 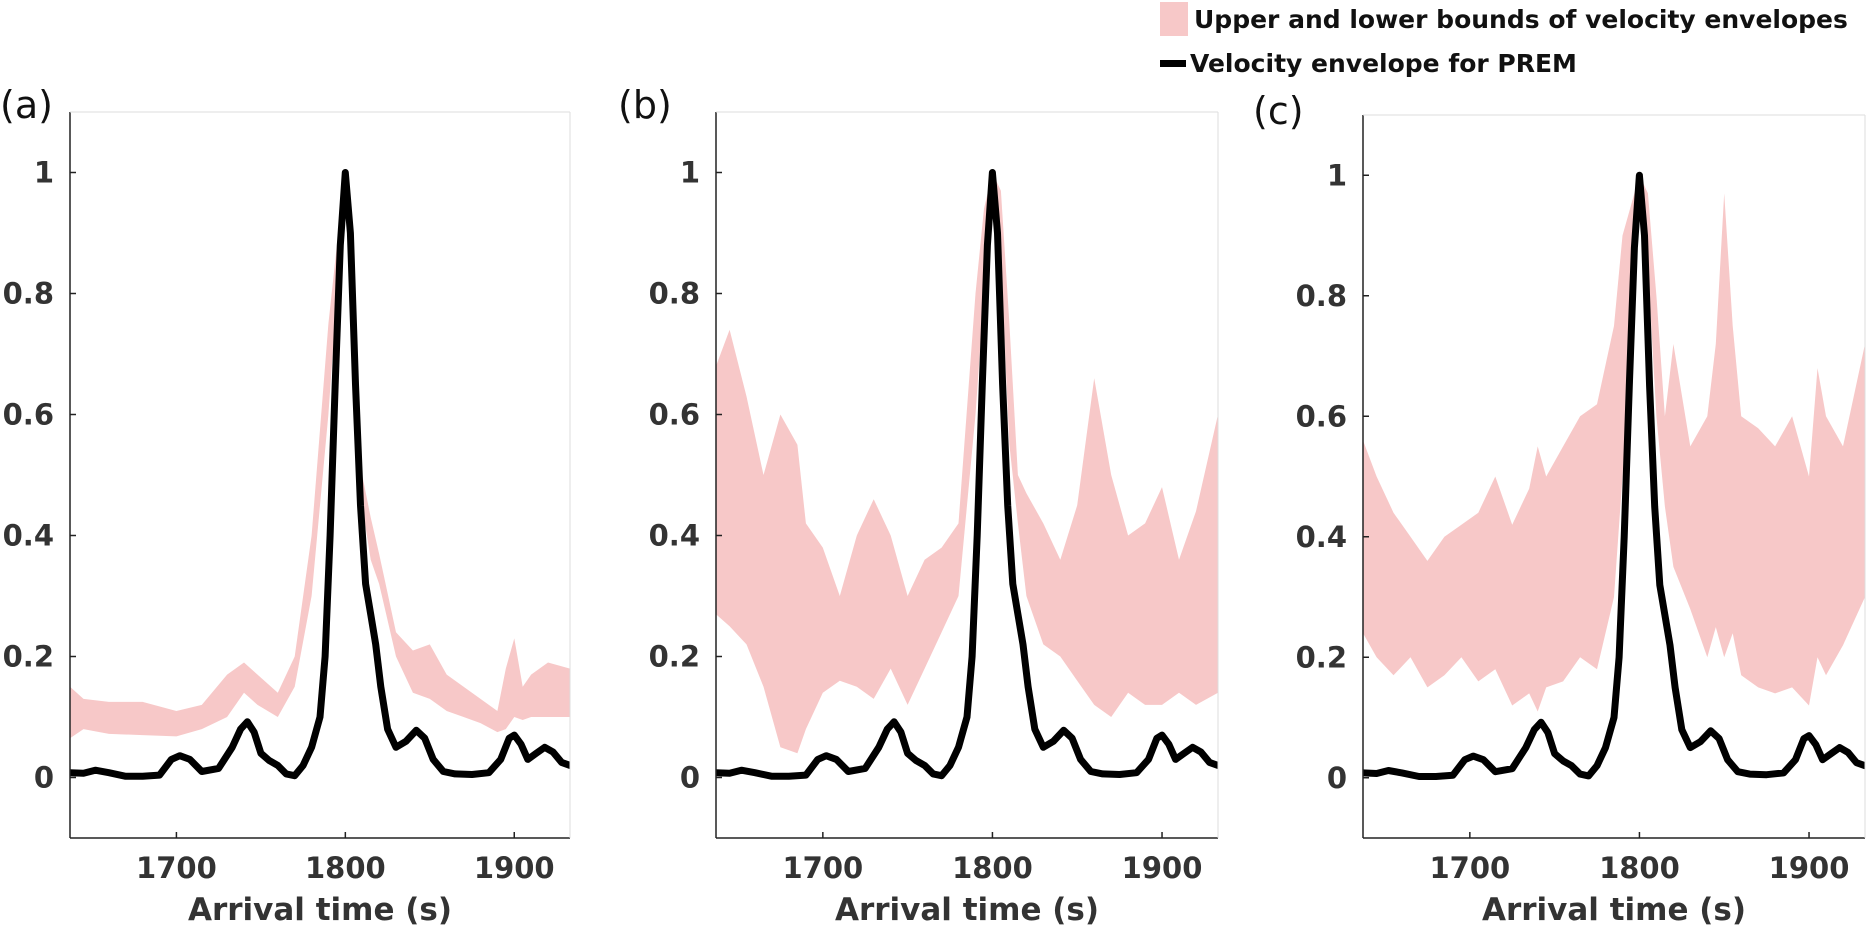 What do you see at coordinates (26, 105) in the screenshot?
I see `panel-label: (a)` at bounding box center [26, 105].